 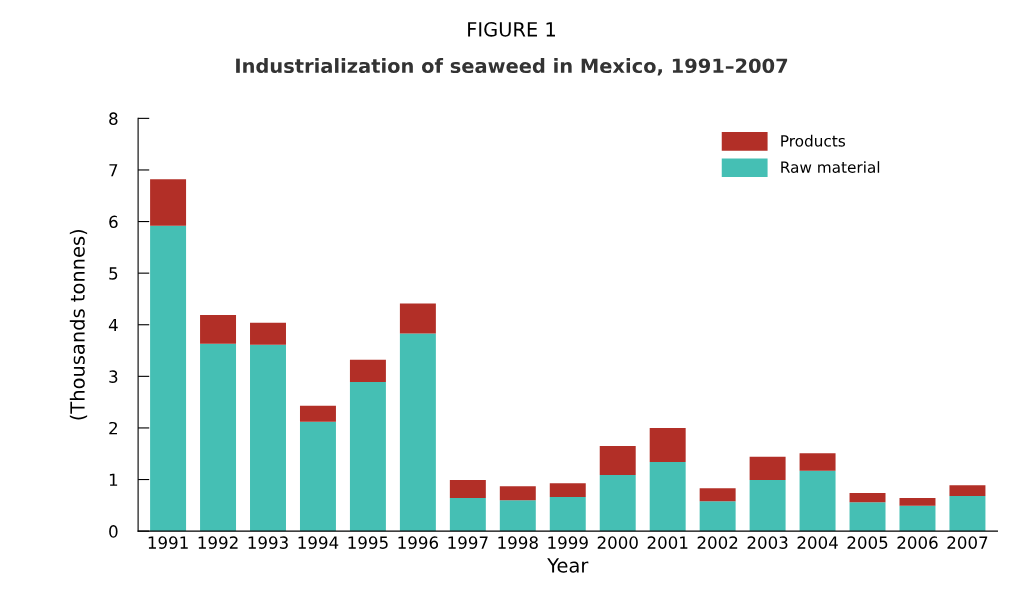 What do you see at coordinates (512, 67) in the screenshot?
I see `chart-subtitle: Industrialization of seaweed in Mexico, 1991–2007` at bounding box center [512, 67].